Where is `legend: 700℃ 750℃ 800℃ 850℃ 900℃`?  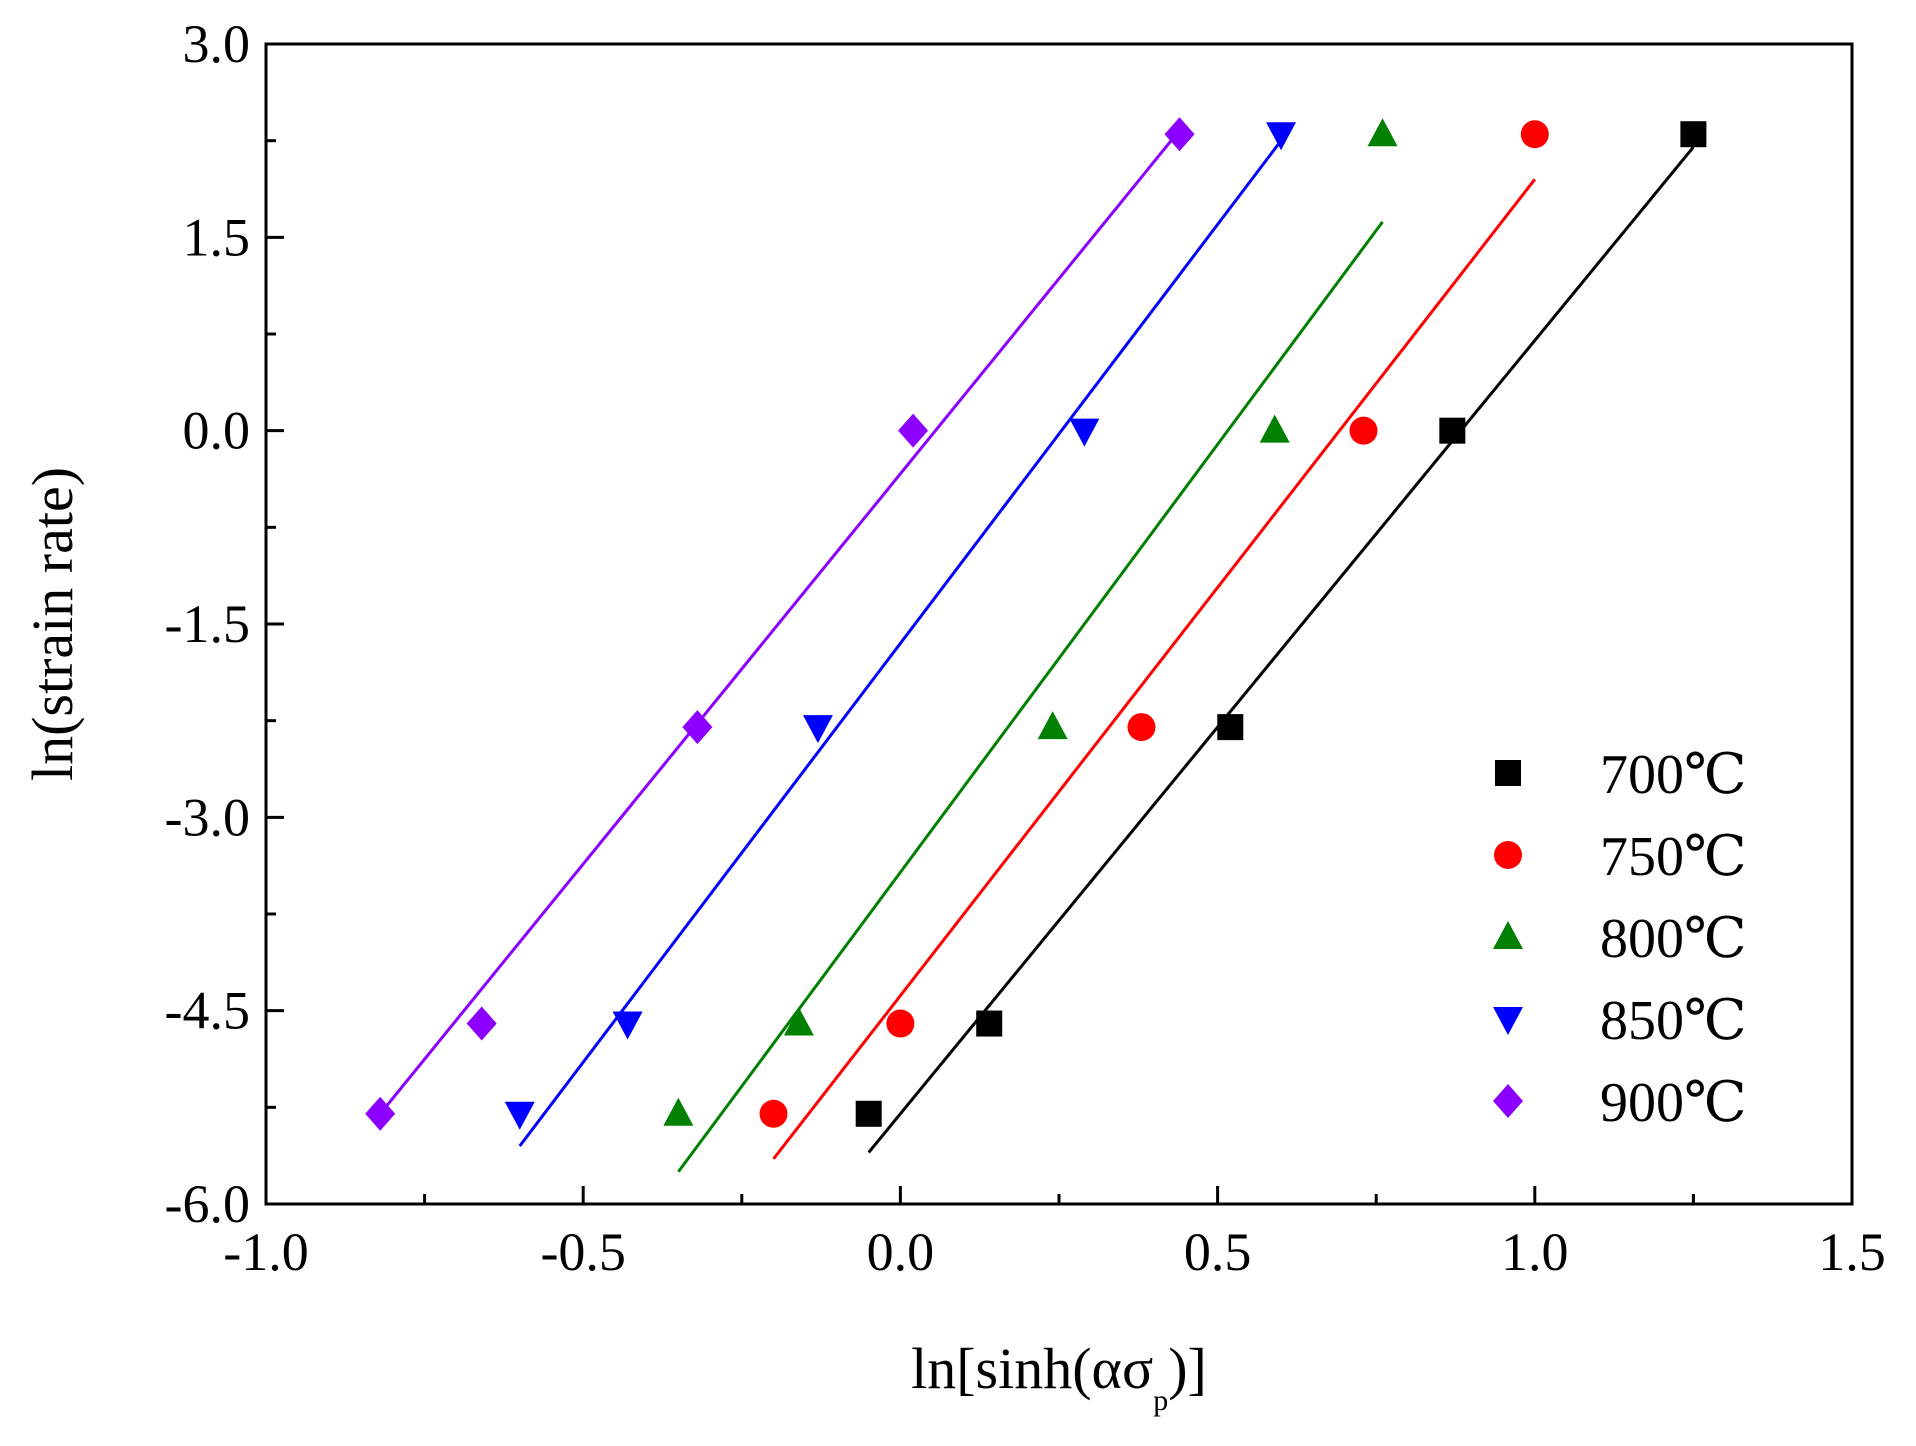 legend: 700℃ 750℃ 800℃ 850℃ 900℃ is located at coordinates (1620, 939).